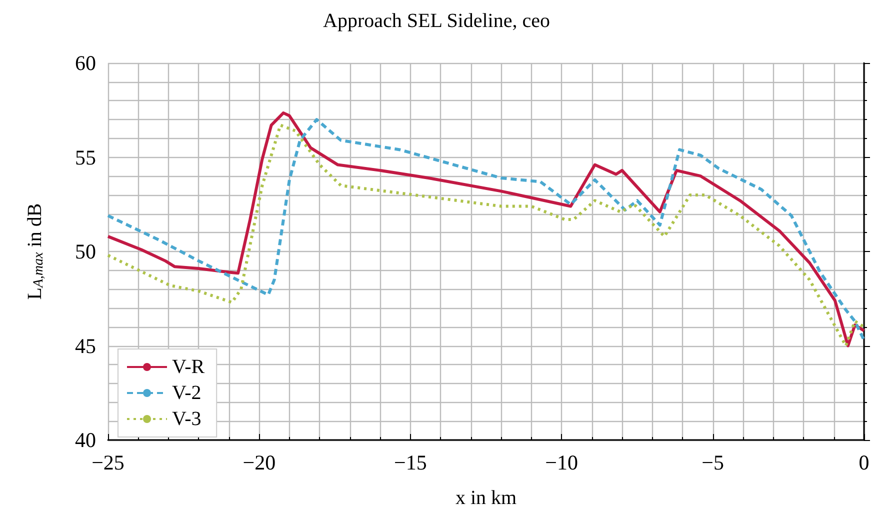 The image size is (873, 529). What do you see at coordinates (259, 462) in the screenshot?
I see `x-tick-label: −20` at bounding box center [259, 462].